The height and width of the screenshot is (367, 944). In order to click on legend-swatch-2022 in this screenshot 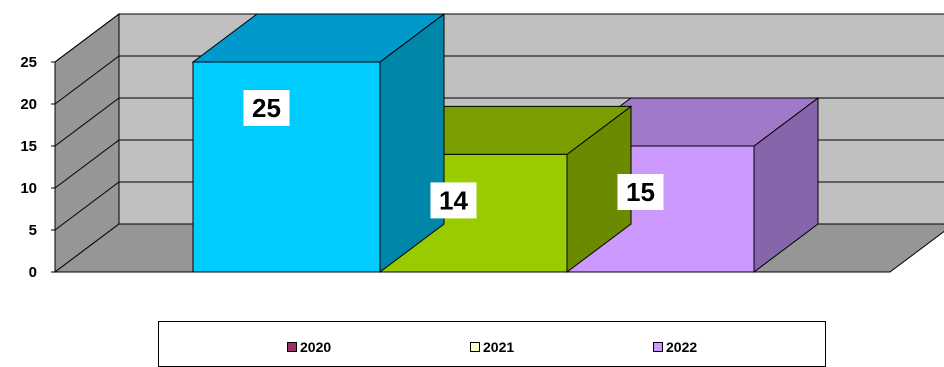, I will do `click(658, 347)`.